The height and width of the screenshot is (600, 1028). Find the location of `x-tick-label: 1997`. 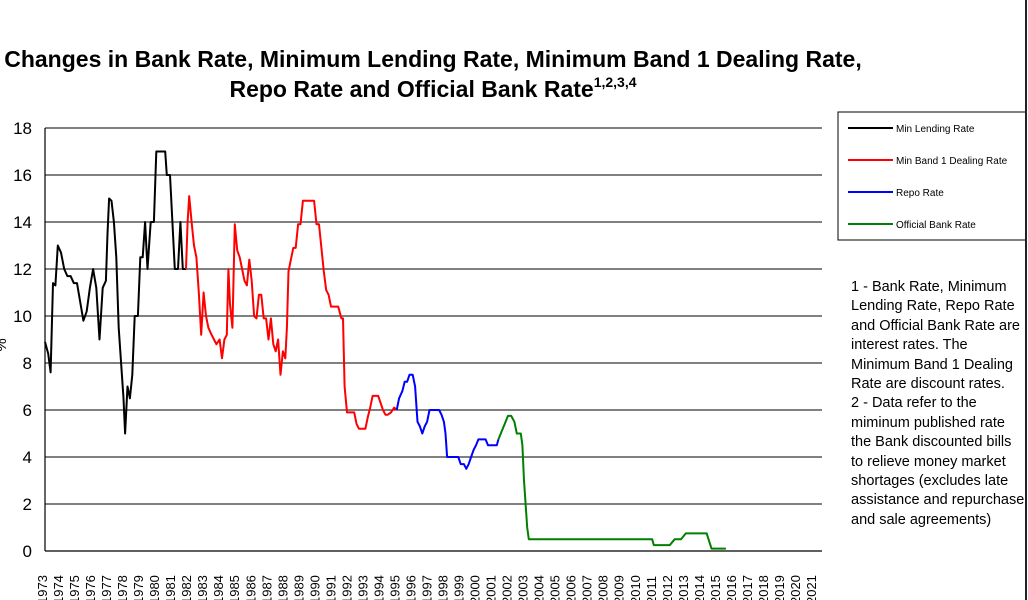

x-tick-label: 1997 is located at coordinates (426, 587).